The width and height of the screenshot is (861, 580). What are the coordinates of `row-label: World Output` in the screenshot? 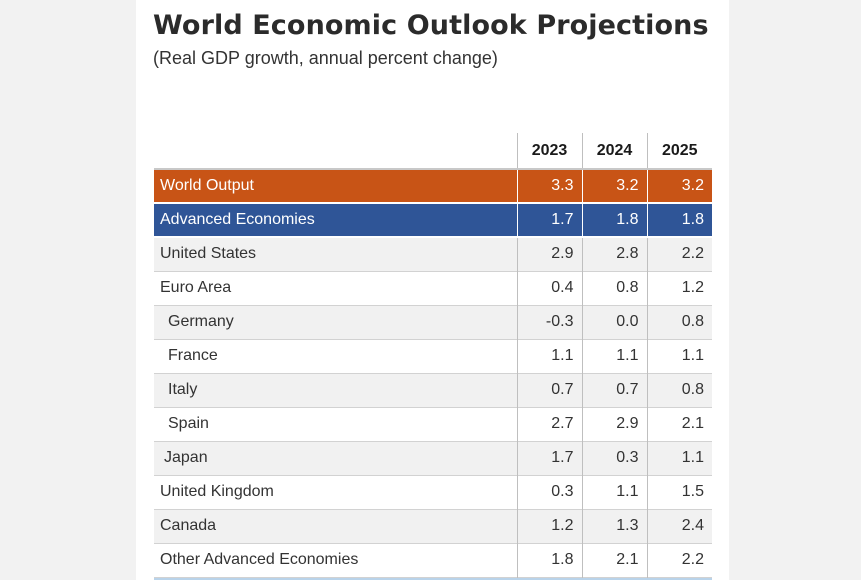 It's located at (207, 185).